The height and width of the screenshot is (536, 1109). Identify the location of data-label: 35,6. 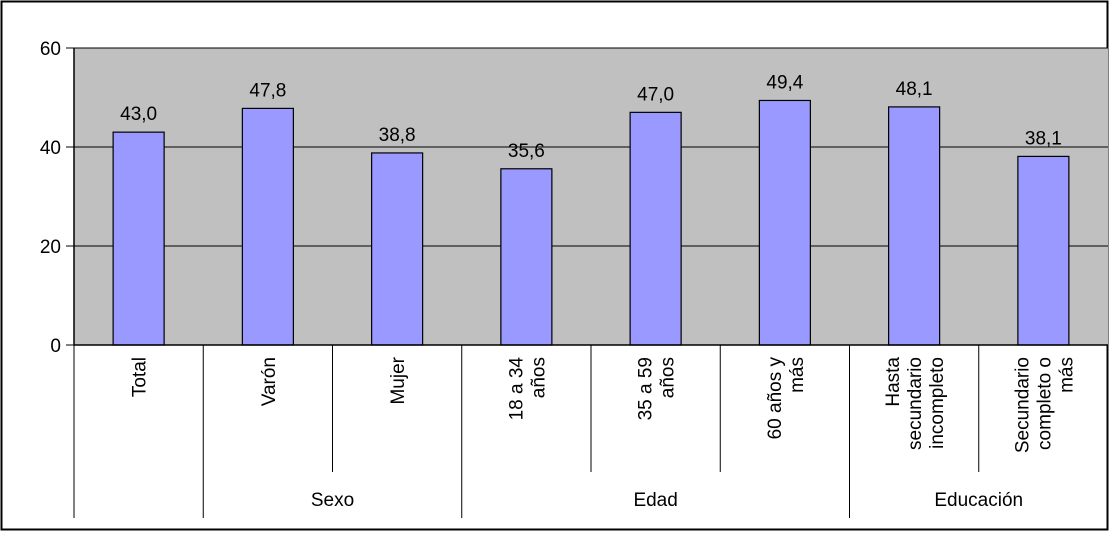
(526, 151).